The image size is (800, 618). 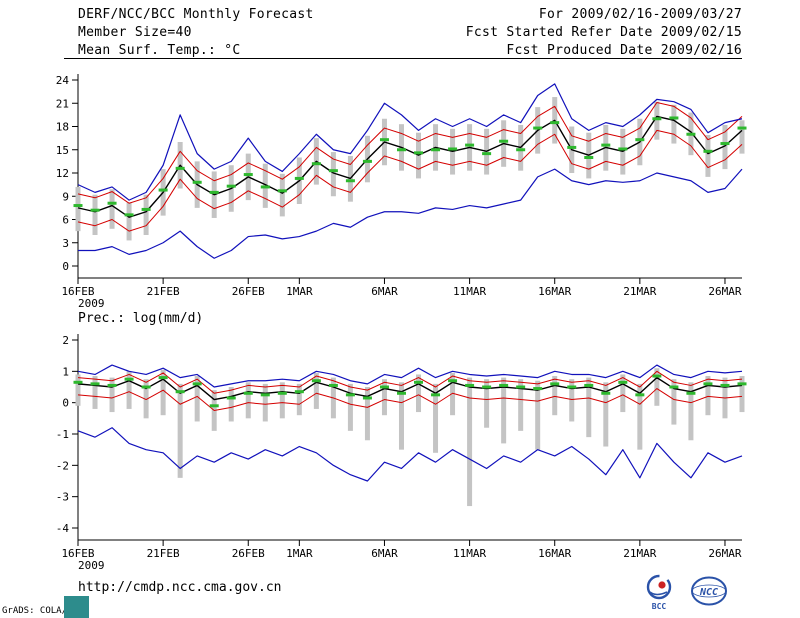 I want to click on grads-credit: GrADS: COLA/IGES, so click(x=45, y=611).